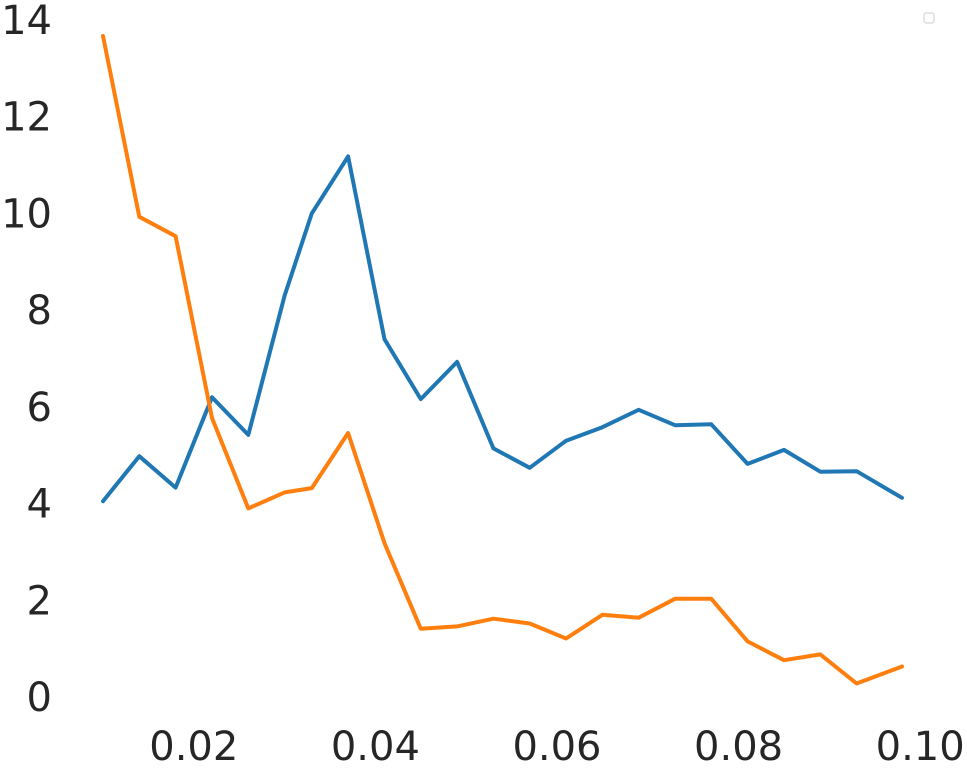 This screenshot has width=967, height=768. Describe the element at coordinates (39, 698) in the screenshot. I see `y-tick-label: 0` at that location.